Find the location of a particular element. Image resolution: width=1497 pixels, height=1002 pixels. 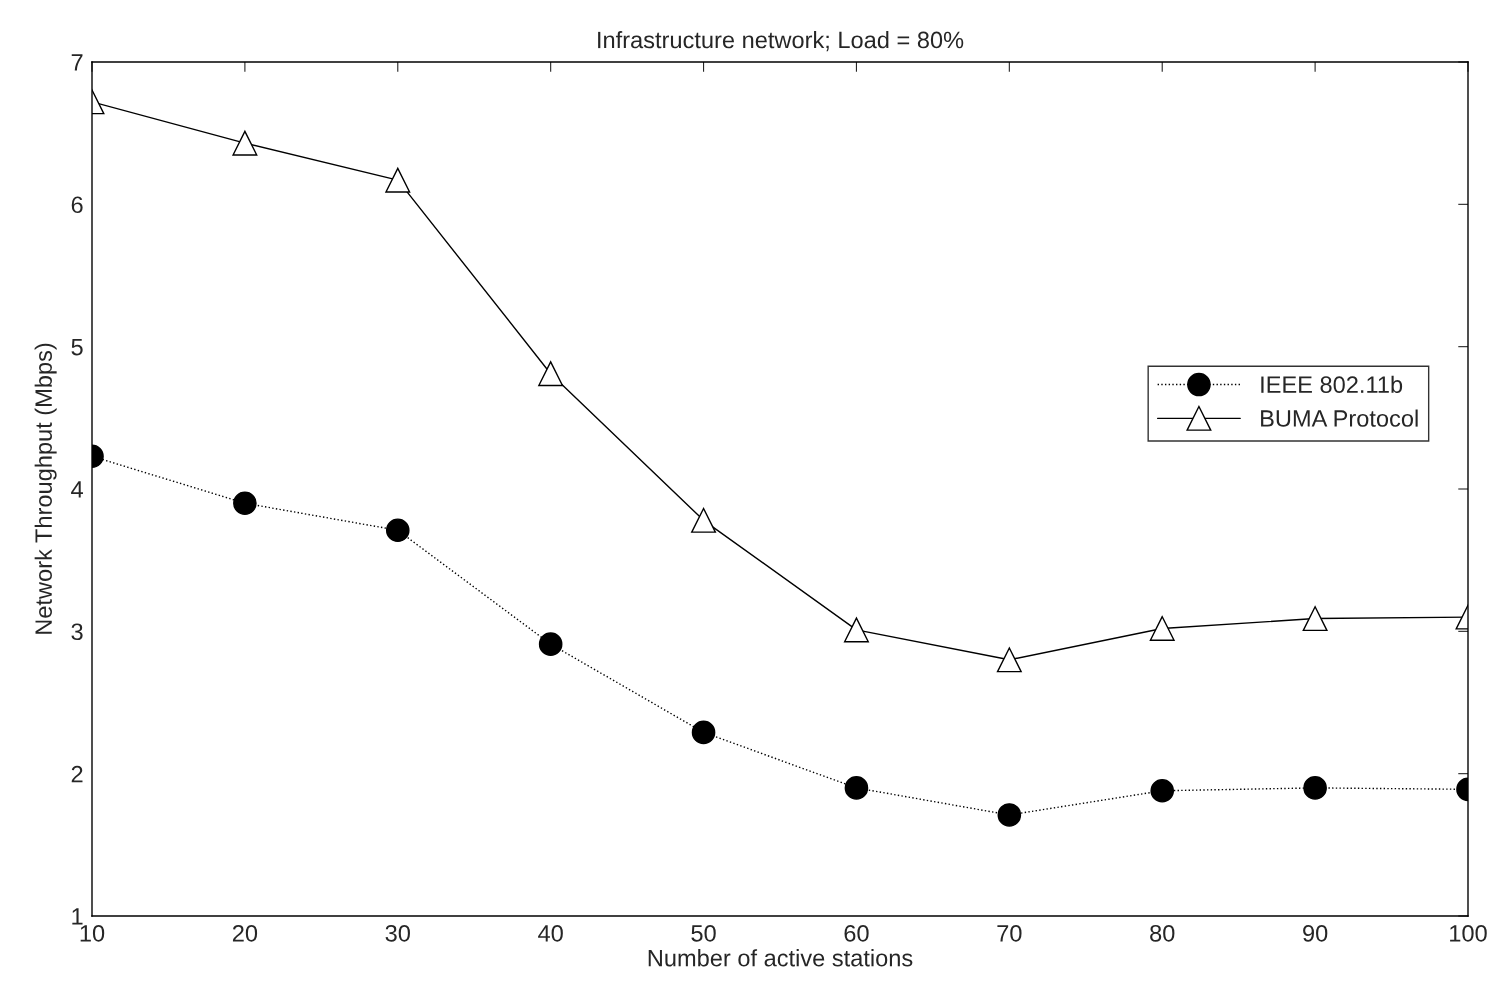

y-tick-label: 7 is located at coordinates (77, 62).